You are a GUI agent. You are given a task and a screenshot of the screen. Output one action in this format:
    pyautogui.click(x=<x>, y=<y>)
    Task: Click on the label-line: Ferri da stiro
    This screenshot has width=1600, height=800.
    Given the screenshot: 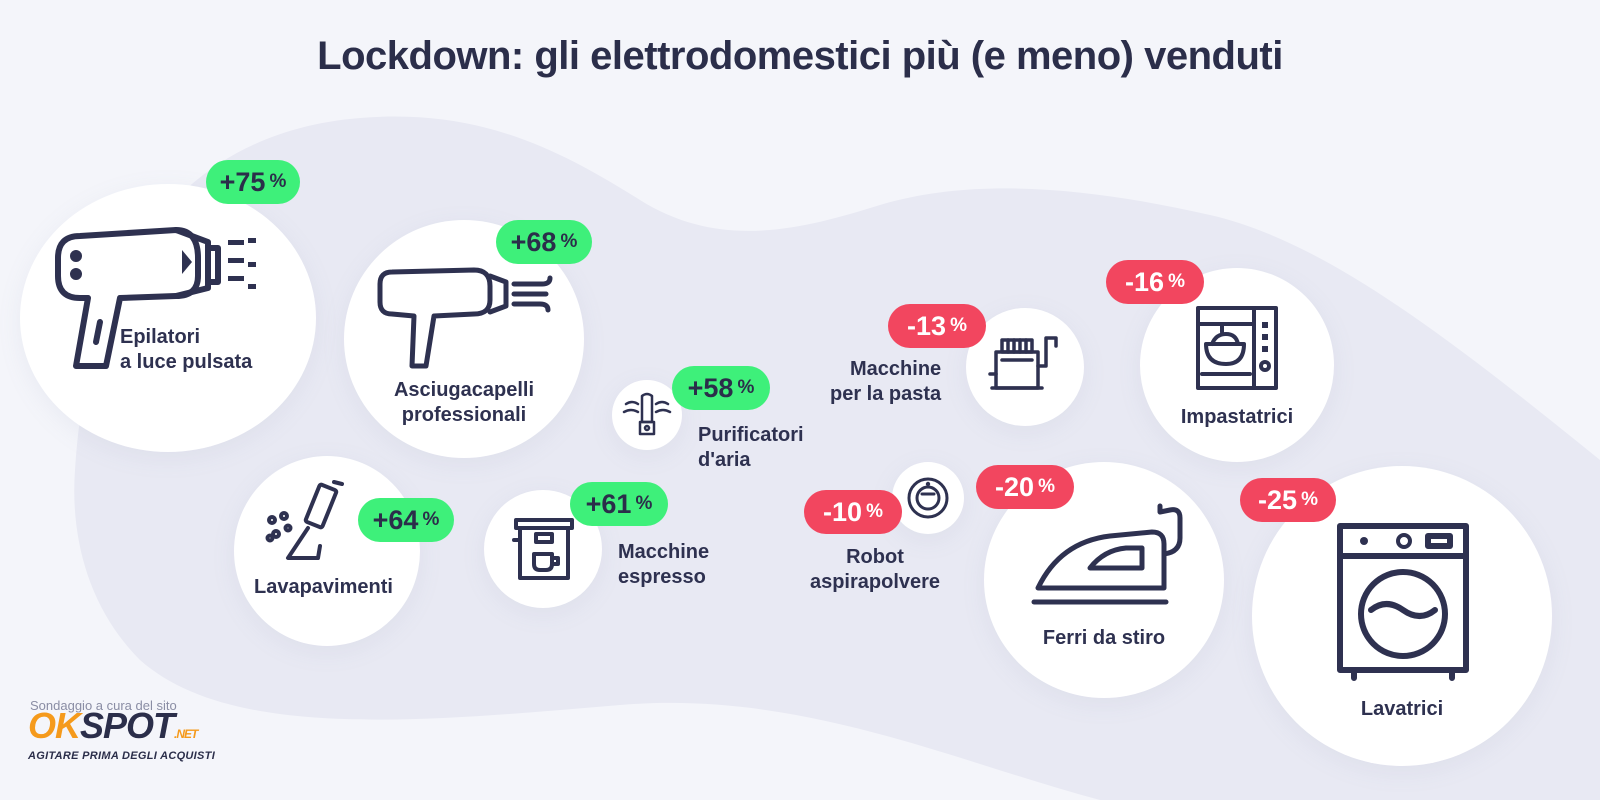 What is the action you would take?
    pyautogui.click(x=1104, y=638)
    